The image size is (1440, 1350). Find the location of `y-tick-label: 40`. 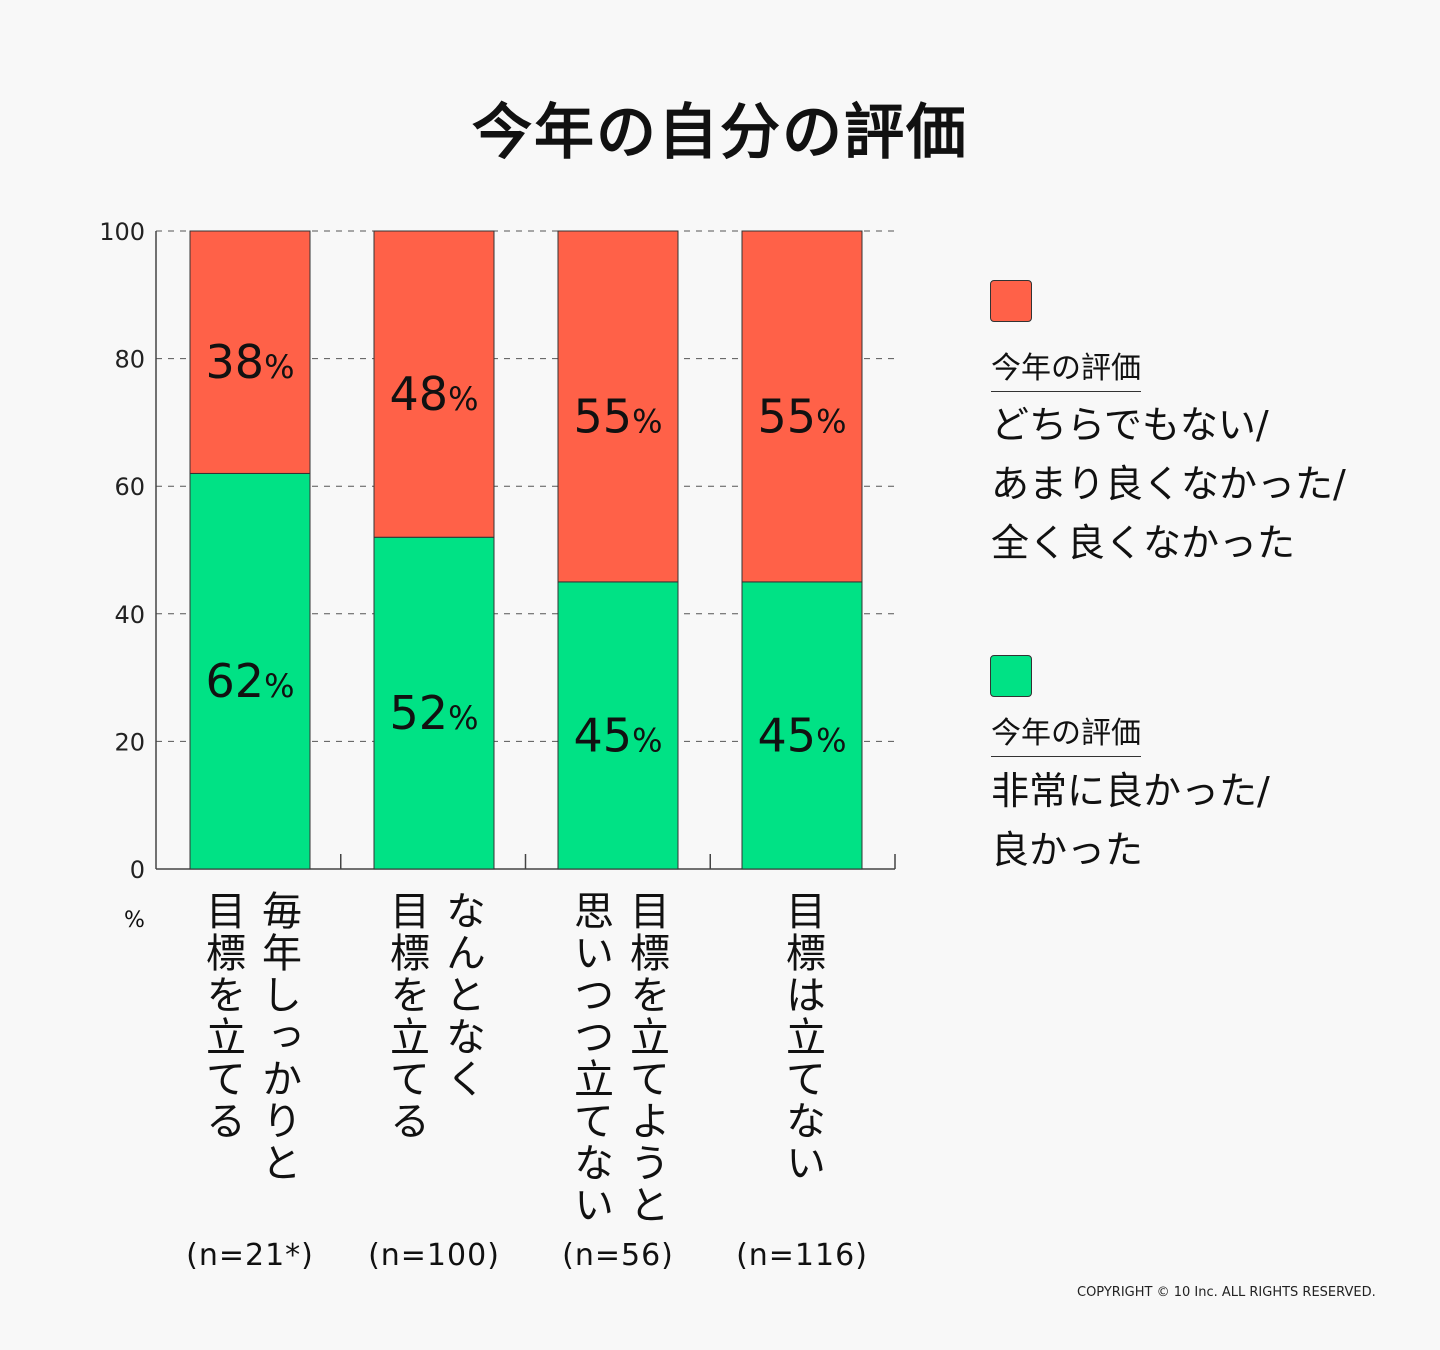

y-tick-label: 40 is located at coordinates (129, 615).